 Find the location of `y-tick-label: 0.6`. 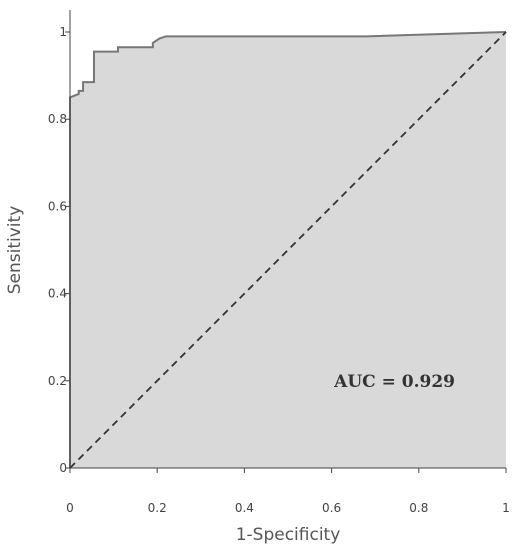

y-tick-label: 0.6 is located at coordinates (57, 206).